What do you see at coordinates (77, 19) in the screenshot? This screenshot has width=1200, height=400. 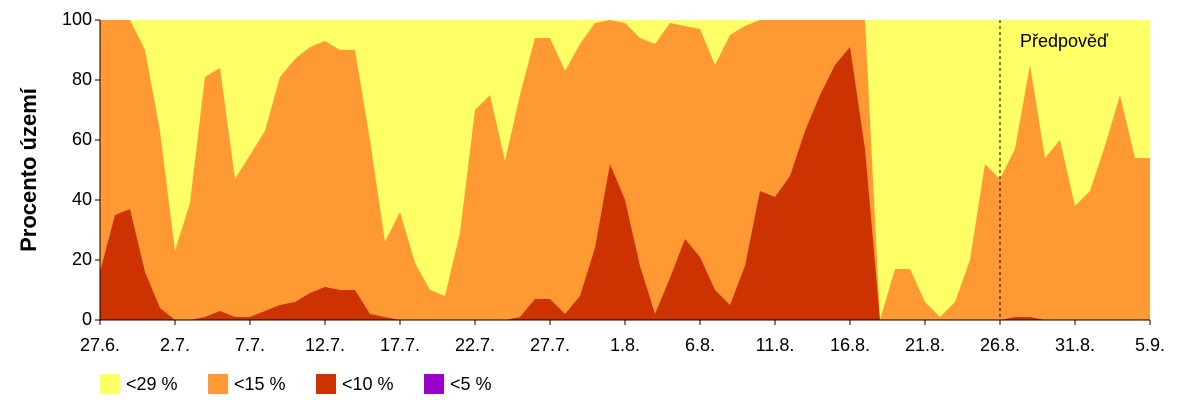 I see `y-tick-label: 100` at bounding box center [77, 19].